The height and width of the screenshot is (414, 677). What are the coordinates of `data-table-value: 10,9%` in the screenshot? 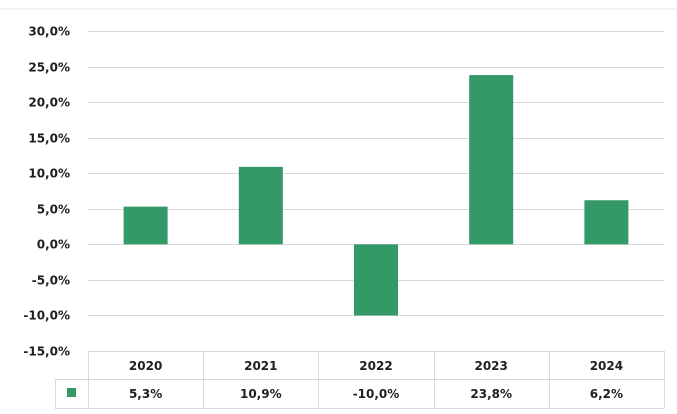 It's located at (261, 394).